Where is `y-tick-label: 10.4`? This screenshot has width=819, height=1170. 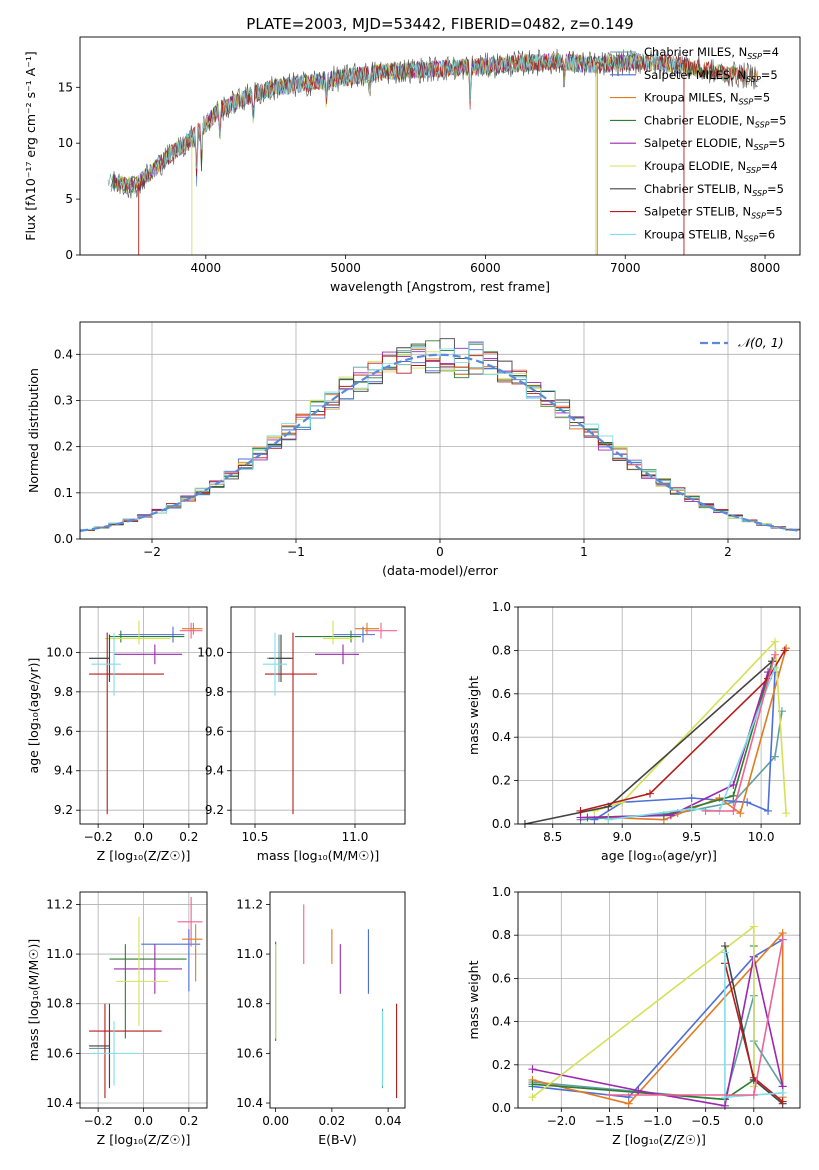
y-tick-label: 10.4 is located at coordinates (59, 1103).